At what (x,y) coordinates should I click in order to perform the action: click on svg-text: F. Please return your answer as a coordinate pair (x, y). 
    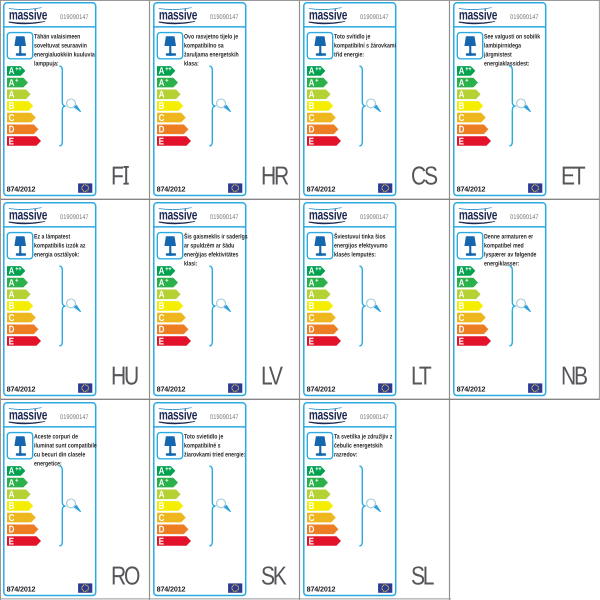
    Looking at the image, I should click on (117, 176).